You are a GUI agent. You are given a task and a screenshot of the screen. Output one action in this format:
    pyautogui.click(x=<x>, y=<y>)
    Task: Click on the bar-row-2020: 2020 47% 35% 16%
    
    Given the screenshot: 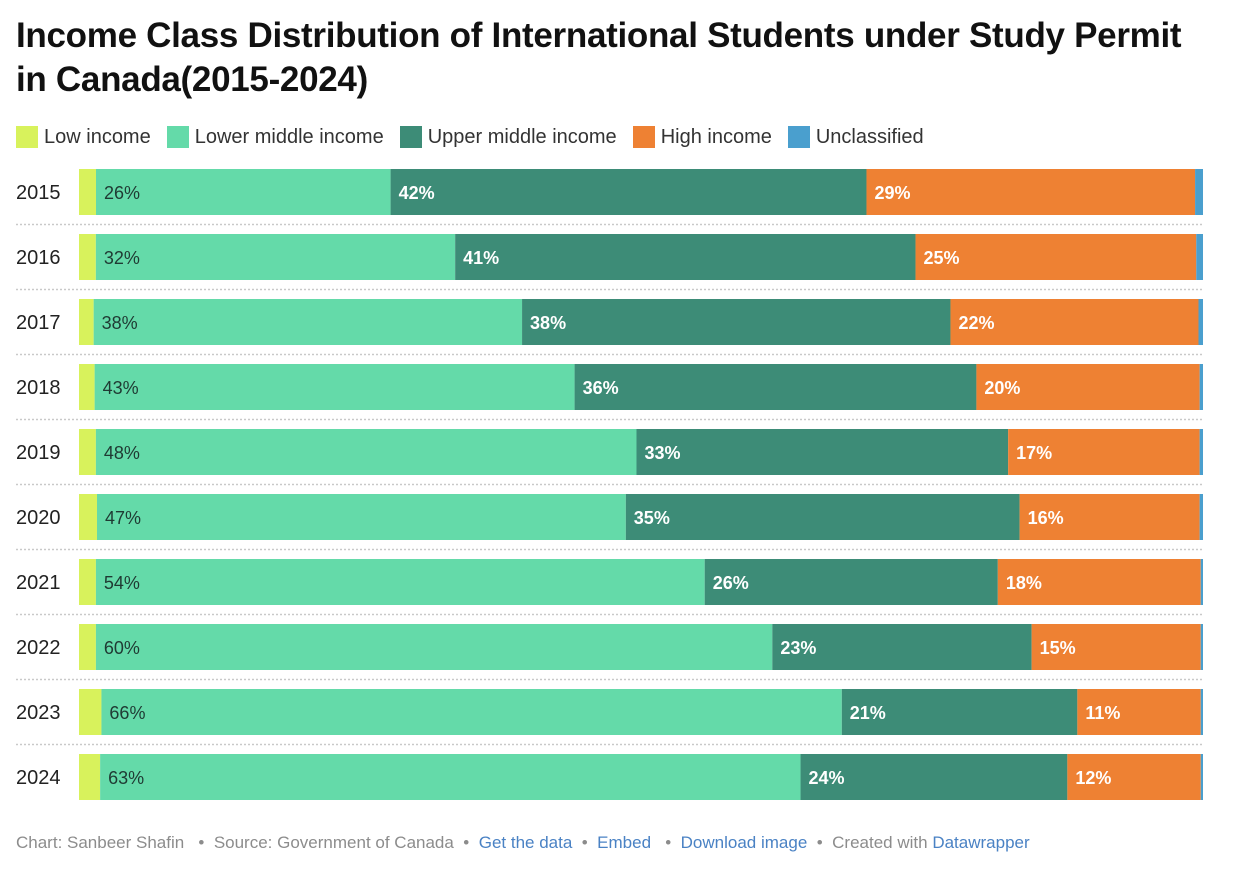 What is the action you would take?
    pyautogui.click(x=609, y=517)
    